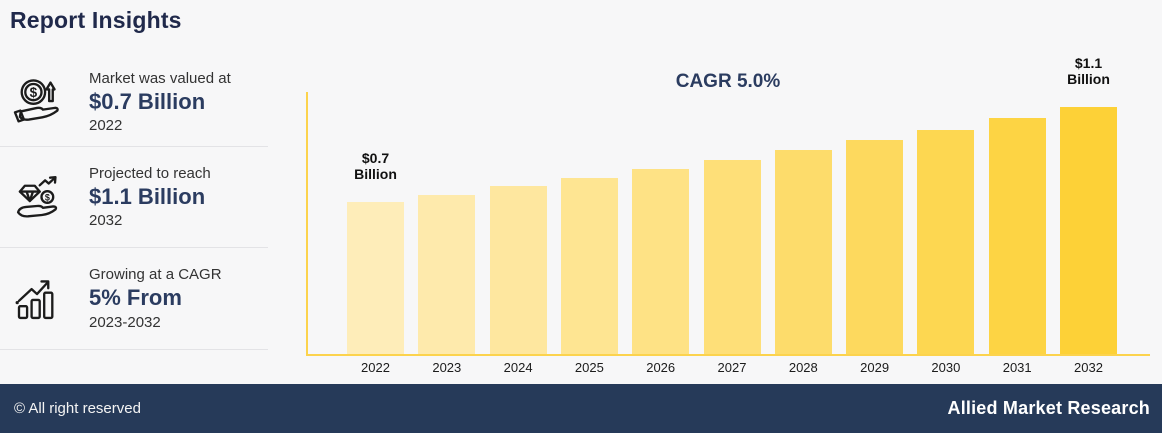 The width and height of the screenshot is (1162, 433). What do you see at coordinates (1048, 408) in the screenshot?
I see `brand-name: Allied Market Research` at bounding box center [1048, 408].